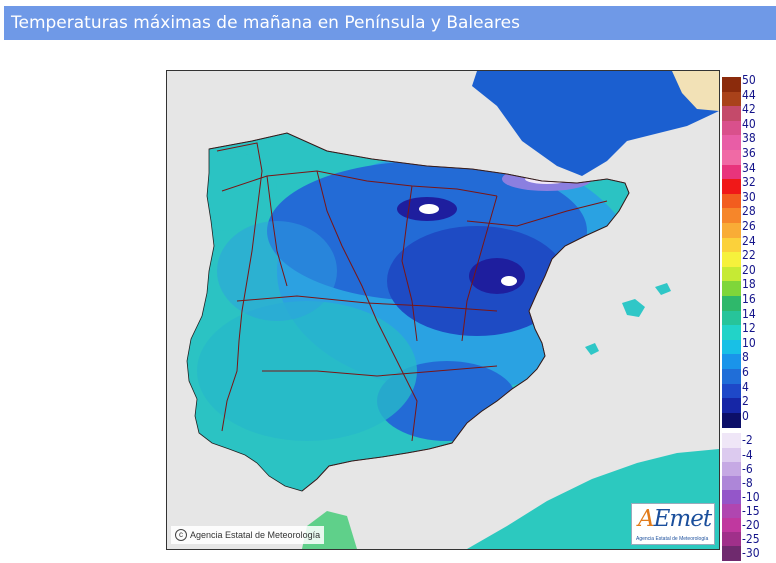 This screenshot has height=563, width=776. Describe the element at coordinates (255, 535) in the screenshot. I see `credit-text: Agencia Estatal de Meteorología` at that location.